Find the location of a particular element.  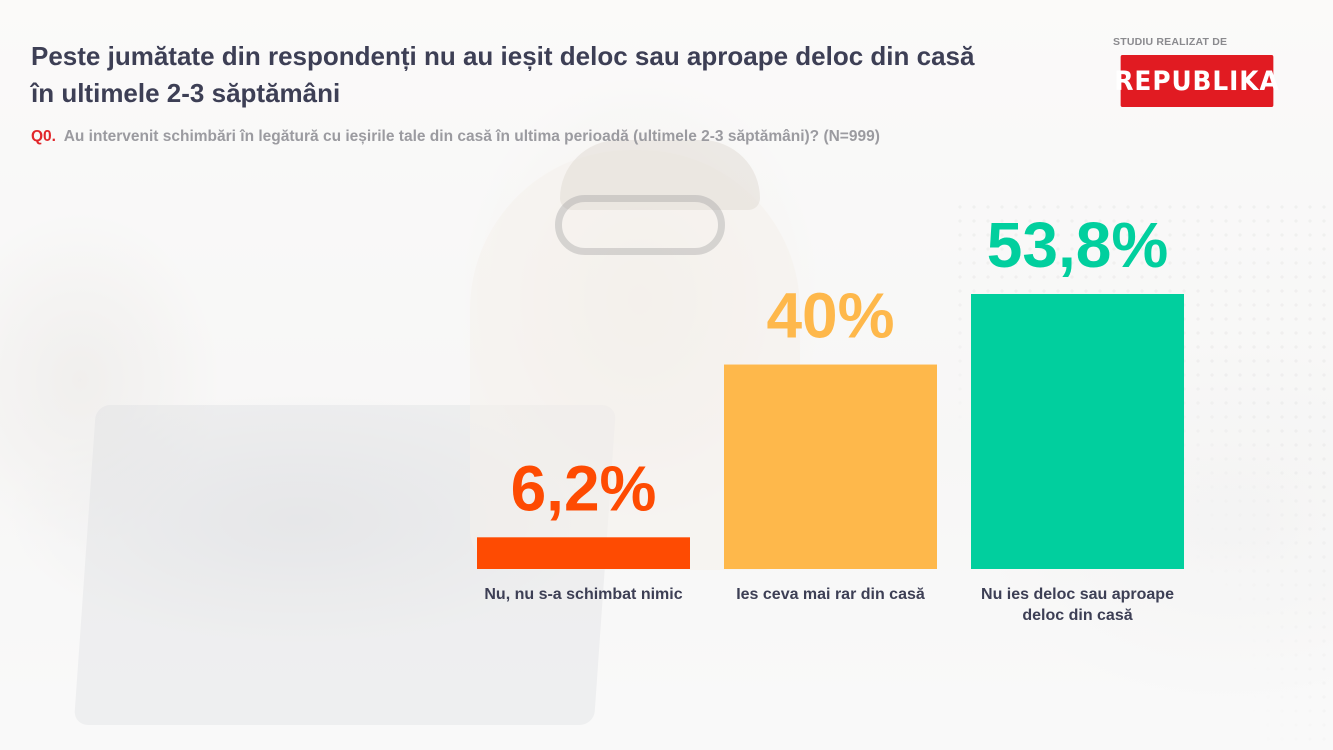

category-label-1: Nu, nu s-a schimbat nimic is located at coordinates (583, 594).